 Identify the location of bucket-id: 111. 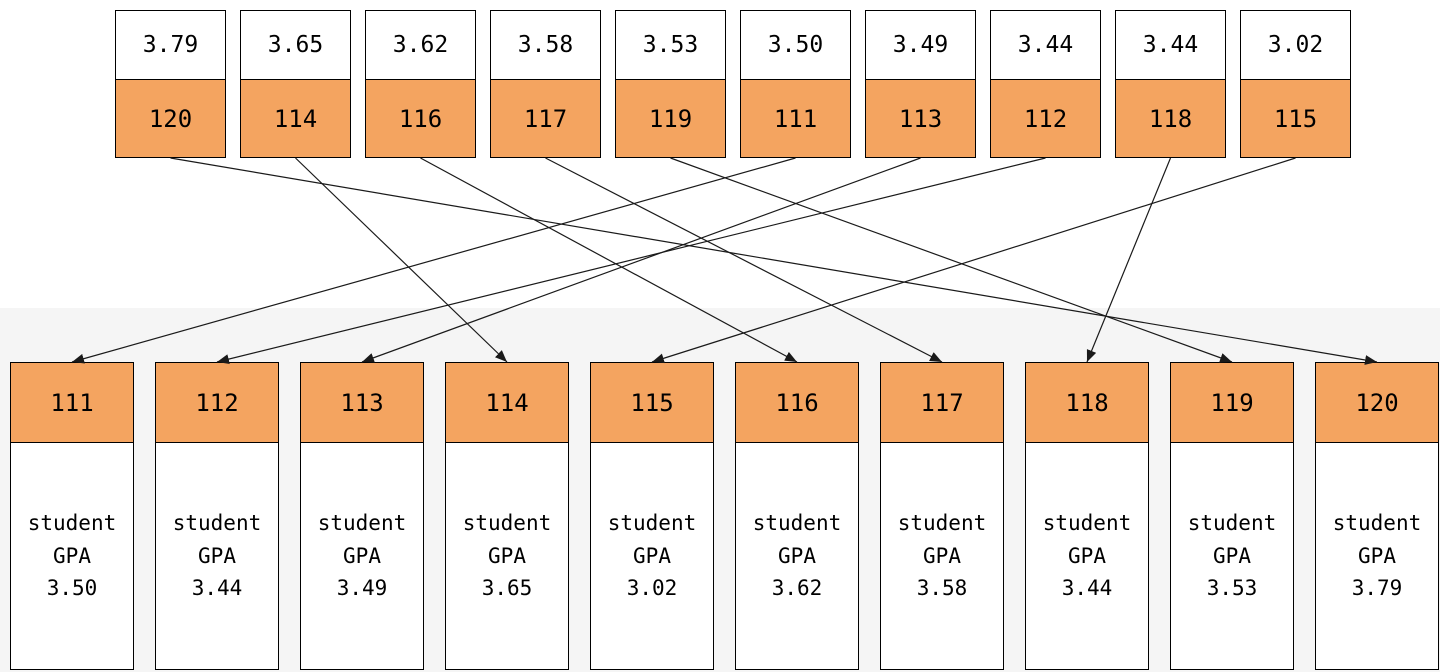
(72, 403).